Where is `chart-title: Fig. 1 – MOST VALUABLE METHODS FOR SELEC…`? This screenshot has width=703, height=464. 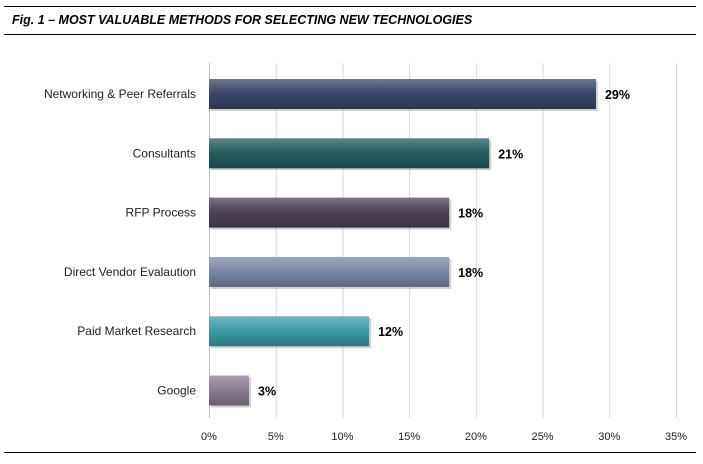
chart-title: Fig. 1 – MOST VALUABLE METHODS FOR SELEC… is located at coordinates (242, 20).